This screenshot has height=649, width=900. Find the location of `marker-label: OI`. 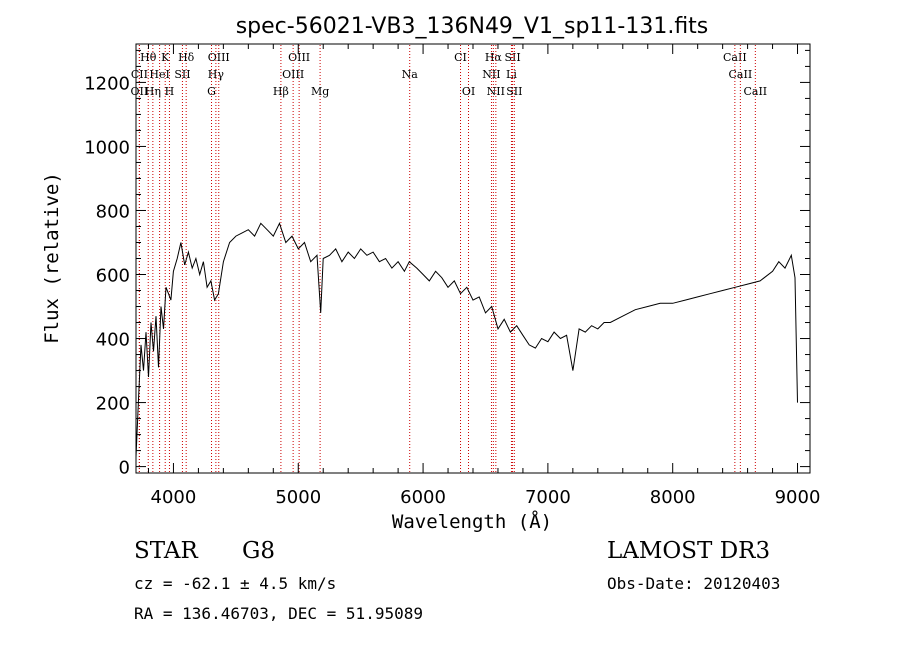

marker-label: OI is located at coordinates (468, 91).